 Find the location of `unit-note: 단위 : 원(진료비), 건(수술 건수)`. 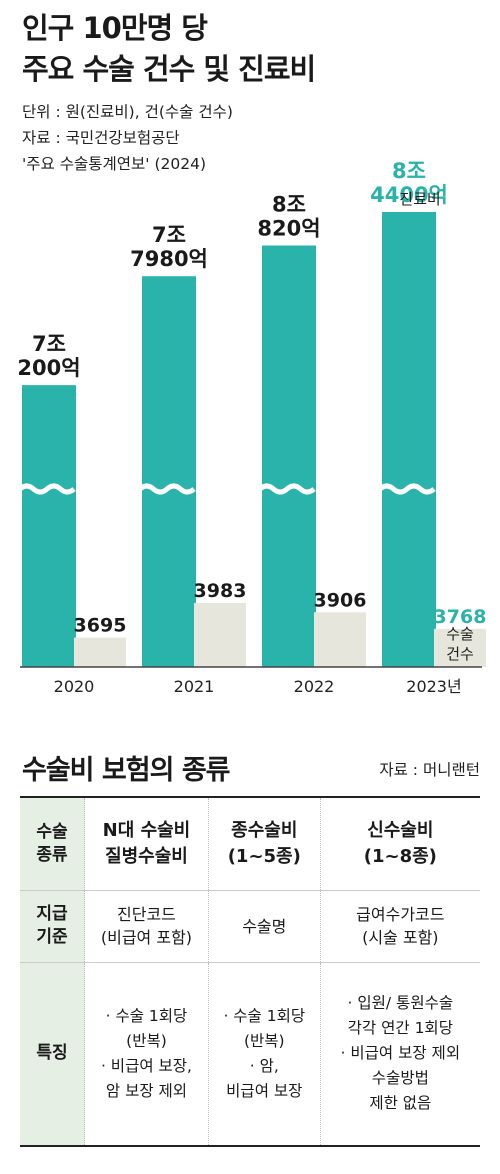

unit-note: 단위 : 원(진료비), 건(수술 건수) is located at coordinates (127, 112).